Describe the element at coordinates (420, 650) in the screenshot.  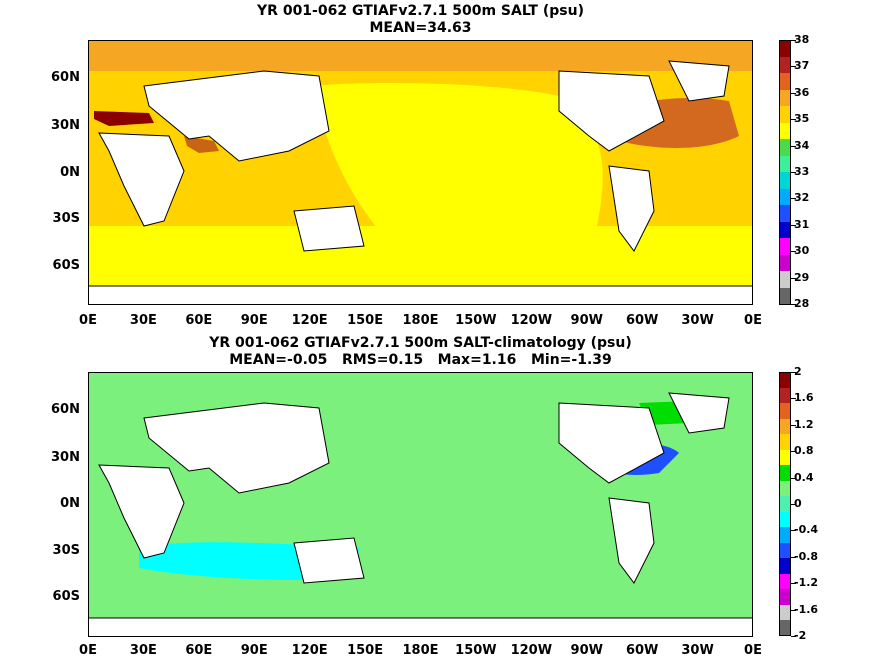
I see `bottom-xlabel-6: 180E` at that location.